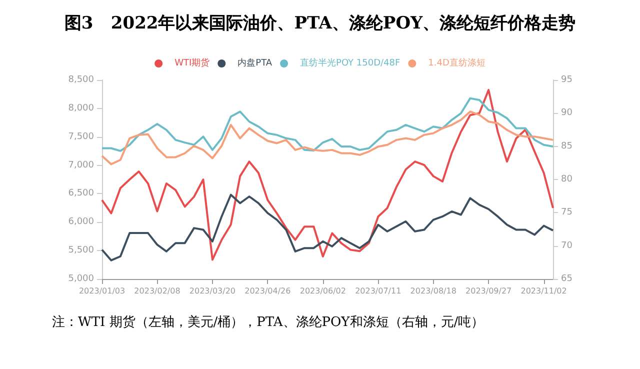 The height and width of the screenshot is (369, 640). Describe the element at coordinates (566, 213) in the screenshot. I see `y2-tick-label: 75` at that location.